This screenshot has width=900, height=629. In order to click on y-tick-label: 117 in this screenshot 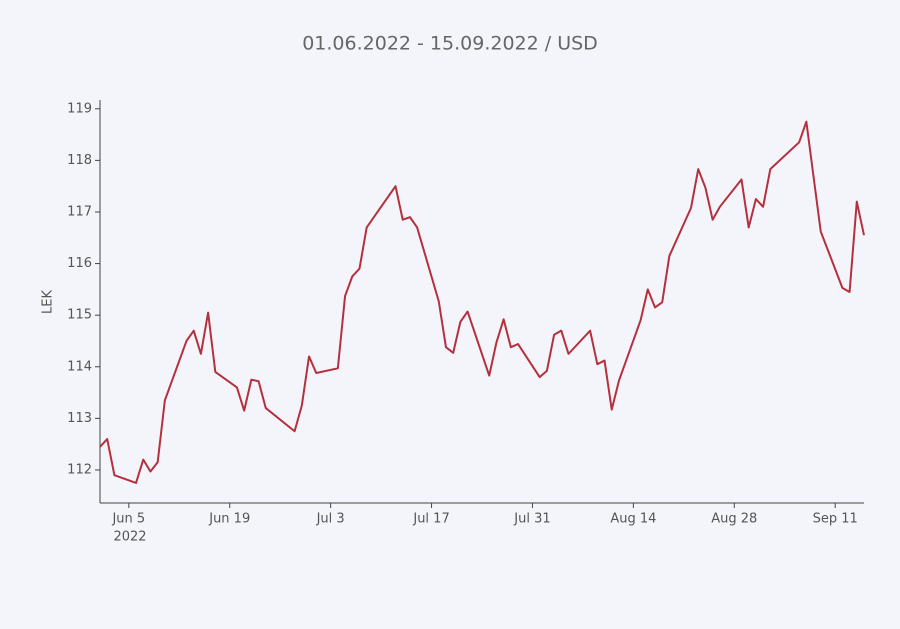, I will do `click(79, 211)`.